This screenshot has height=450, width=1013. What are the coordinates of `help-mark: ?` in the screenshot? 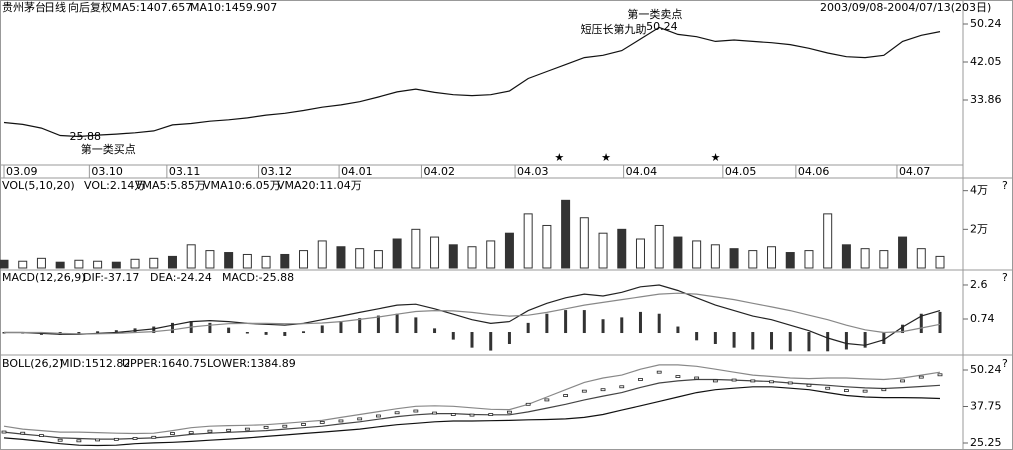 It's located at (1005, 185).